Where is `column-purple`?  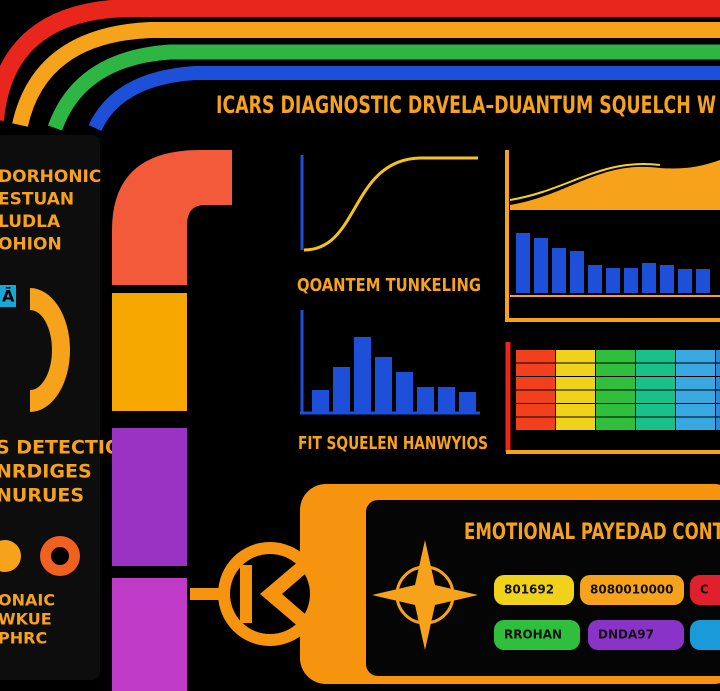
column-purple is located at coordinates (149, 497).